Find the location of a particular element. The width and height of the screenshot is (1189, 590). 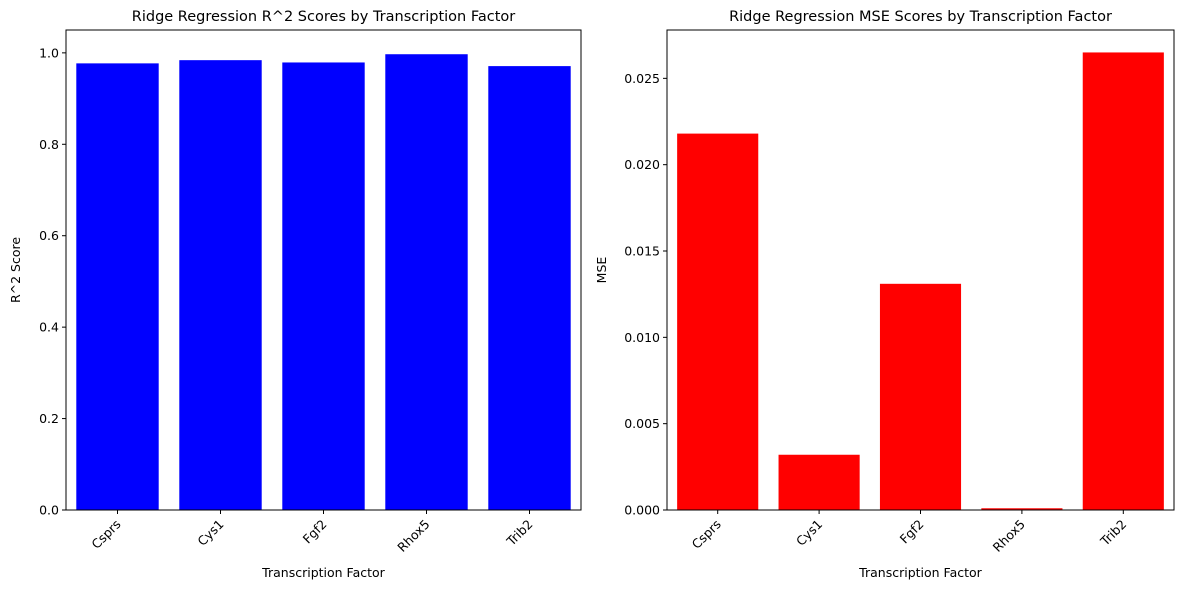

r2-x-tick-label-rhox5: Rhox5 is located at coordinates (413, 536).